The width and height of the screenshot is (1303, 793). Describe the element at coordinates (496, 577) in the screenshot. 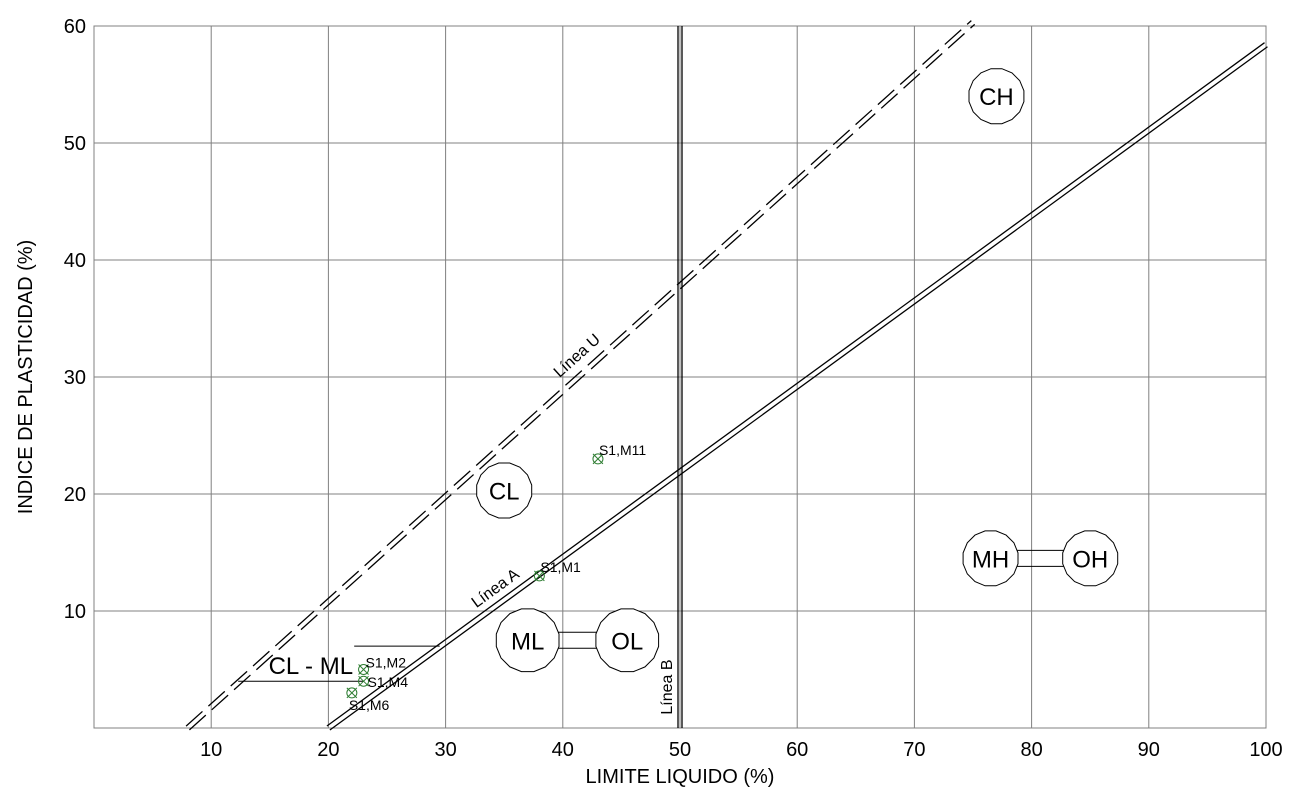

I see `data-points: S1,M11 S1,M1 S1,M2 S1,M4 S1,M6` at that location.